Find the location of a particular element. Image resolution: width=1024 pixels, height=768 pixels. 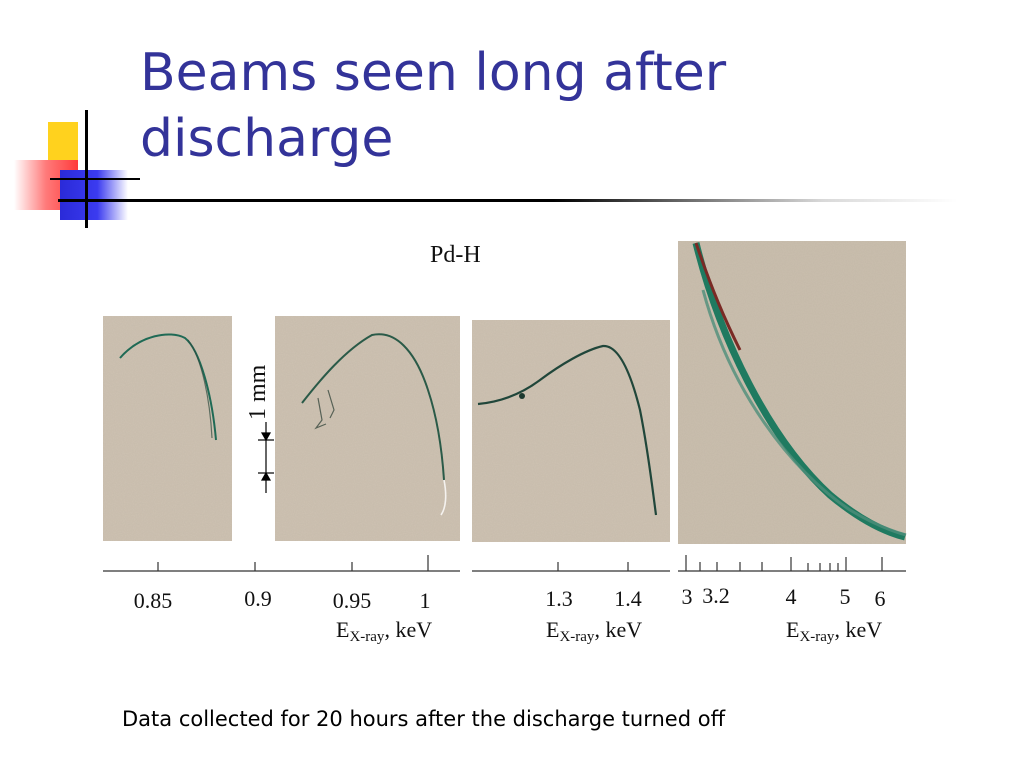

tick-label: 6 is located at coordinates (880, 598).